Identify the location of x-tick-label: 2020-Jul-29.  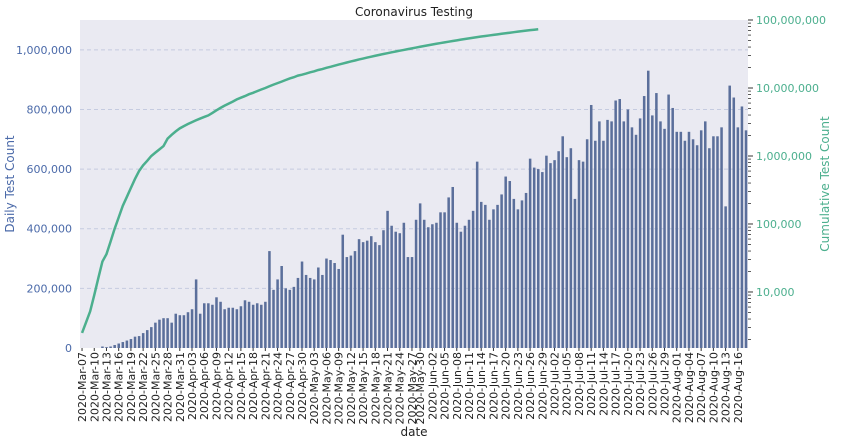
(665, 384).